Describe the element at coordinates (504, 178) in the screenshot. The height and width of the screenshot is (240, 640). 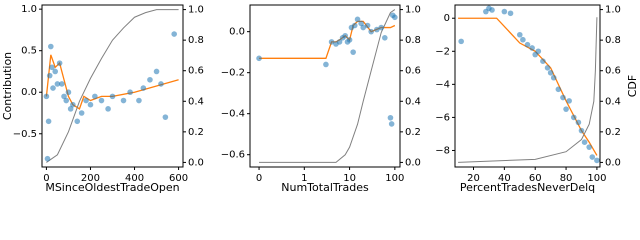
I see `x-tick-label: 40` at that location.